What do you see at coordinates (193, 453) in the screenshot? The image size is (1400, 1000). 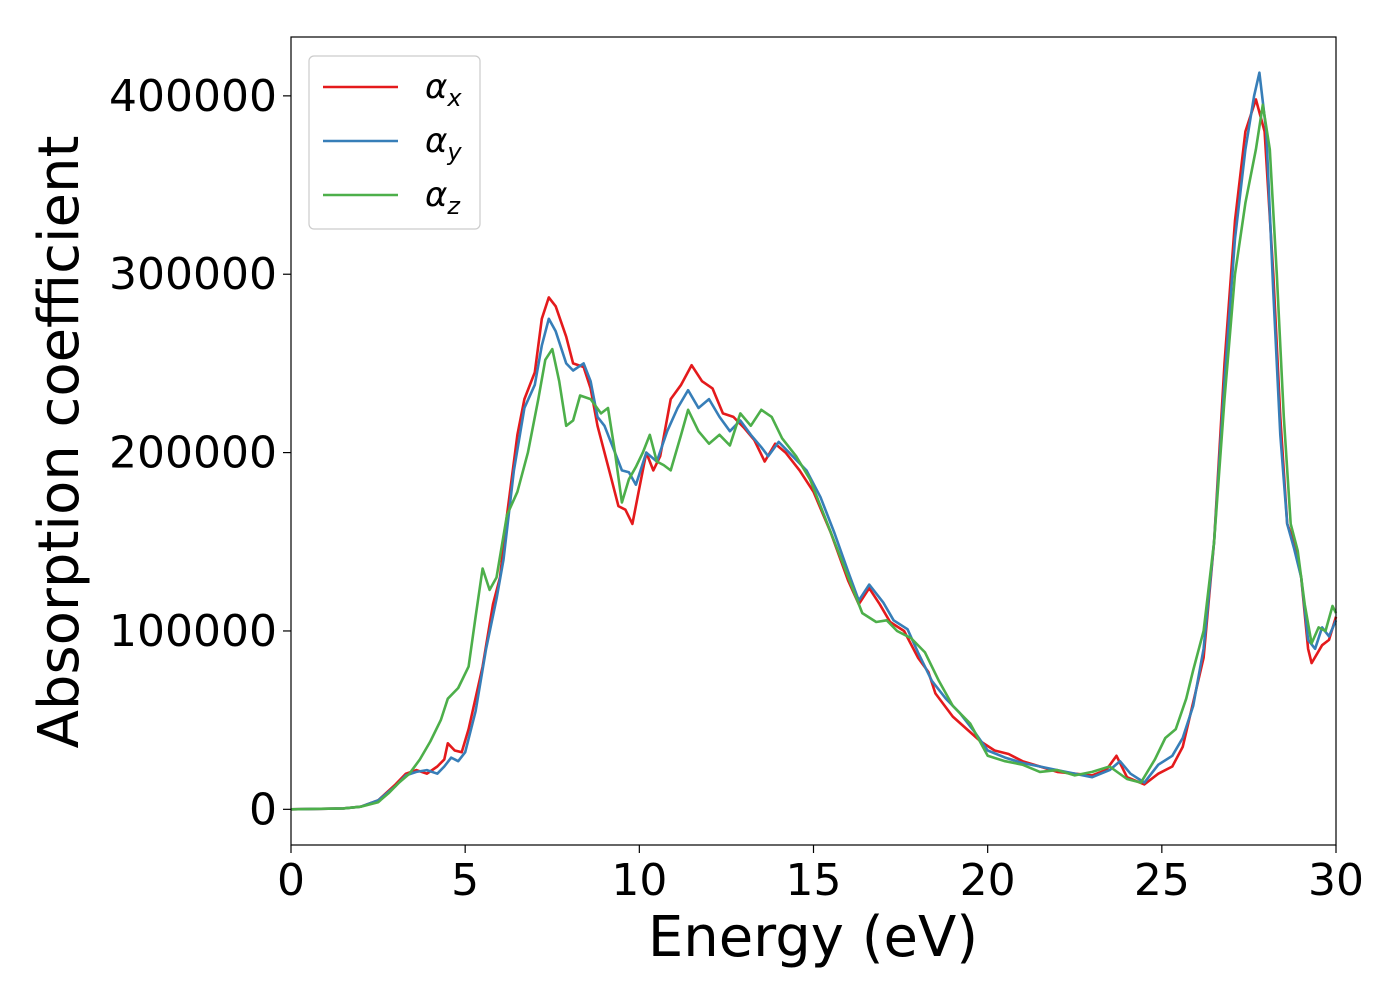 I see `y-tick-label: 200000` at bounding box center [193, 453].